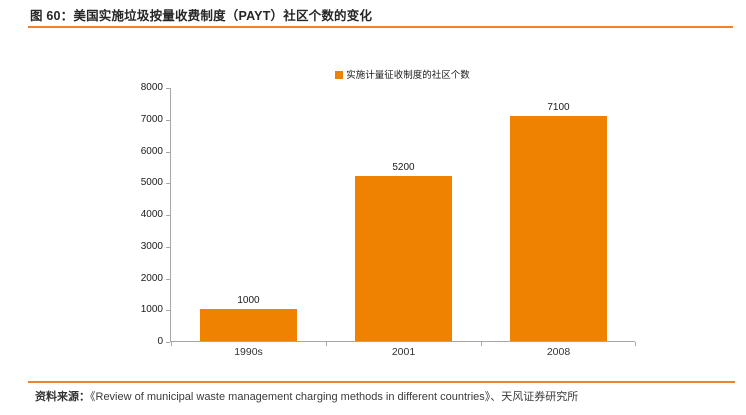 This screenshot has height=415, width=746. What do you see at coordinates (380, 27) in the screenshot?
I see `title-divider` at bounding box center [380, 27].